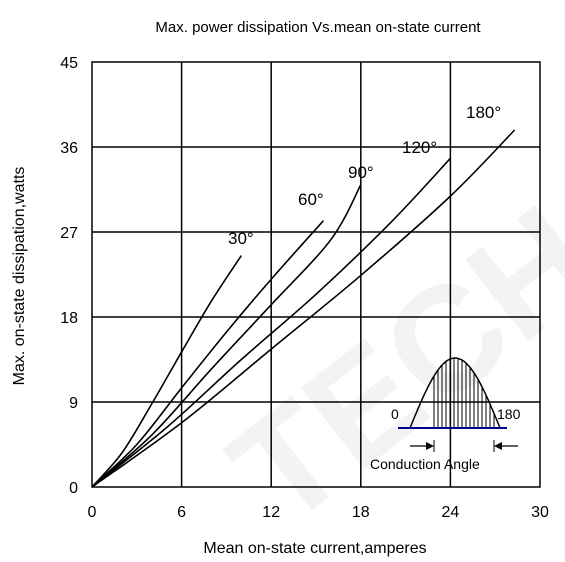 The height and width of the screenshot is (562, 565). I want to click on x-axis-label: Mean on-state current,amperes, so click(314, 548).